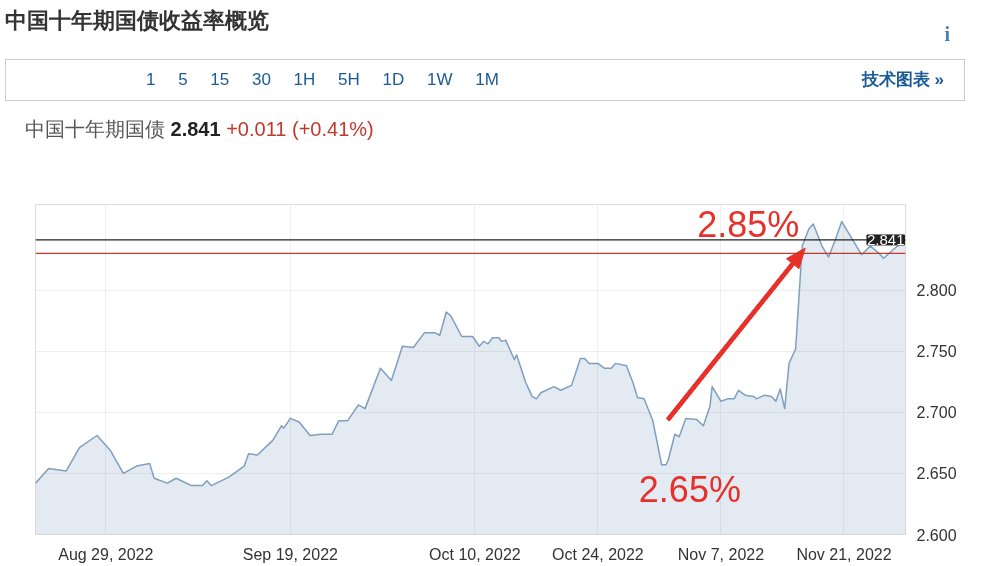  I want to click on y-tick-label: 2.650, so click(936, 474).